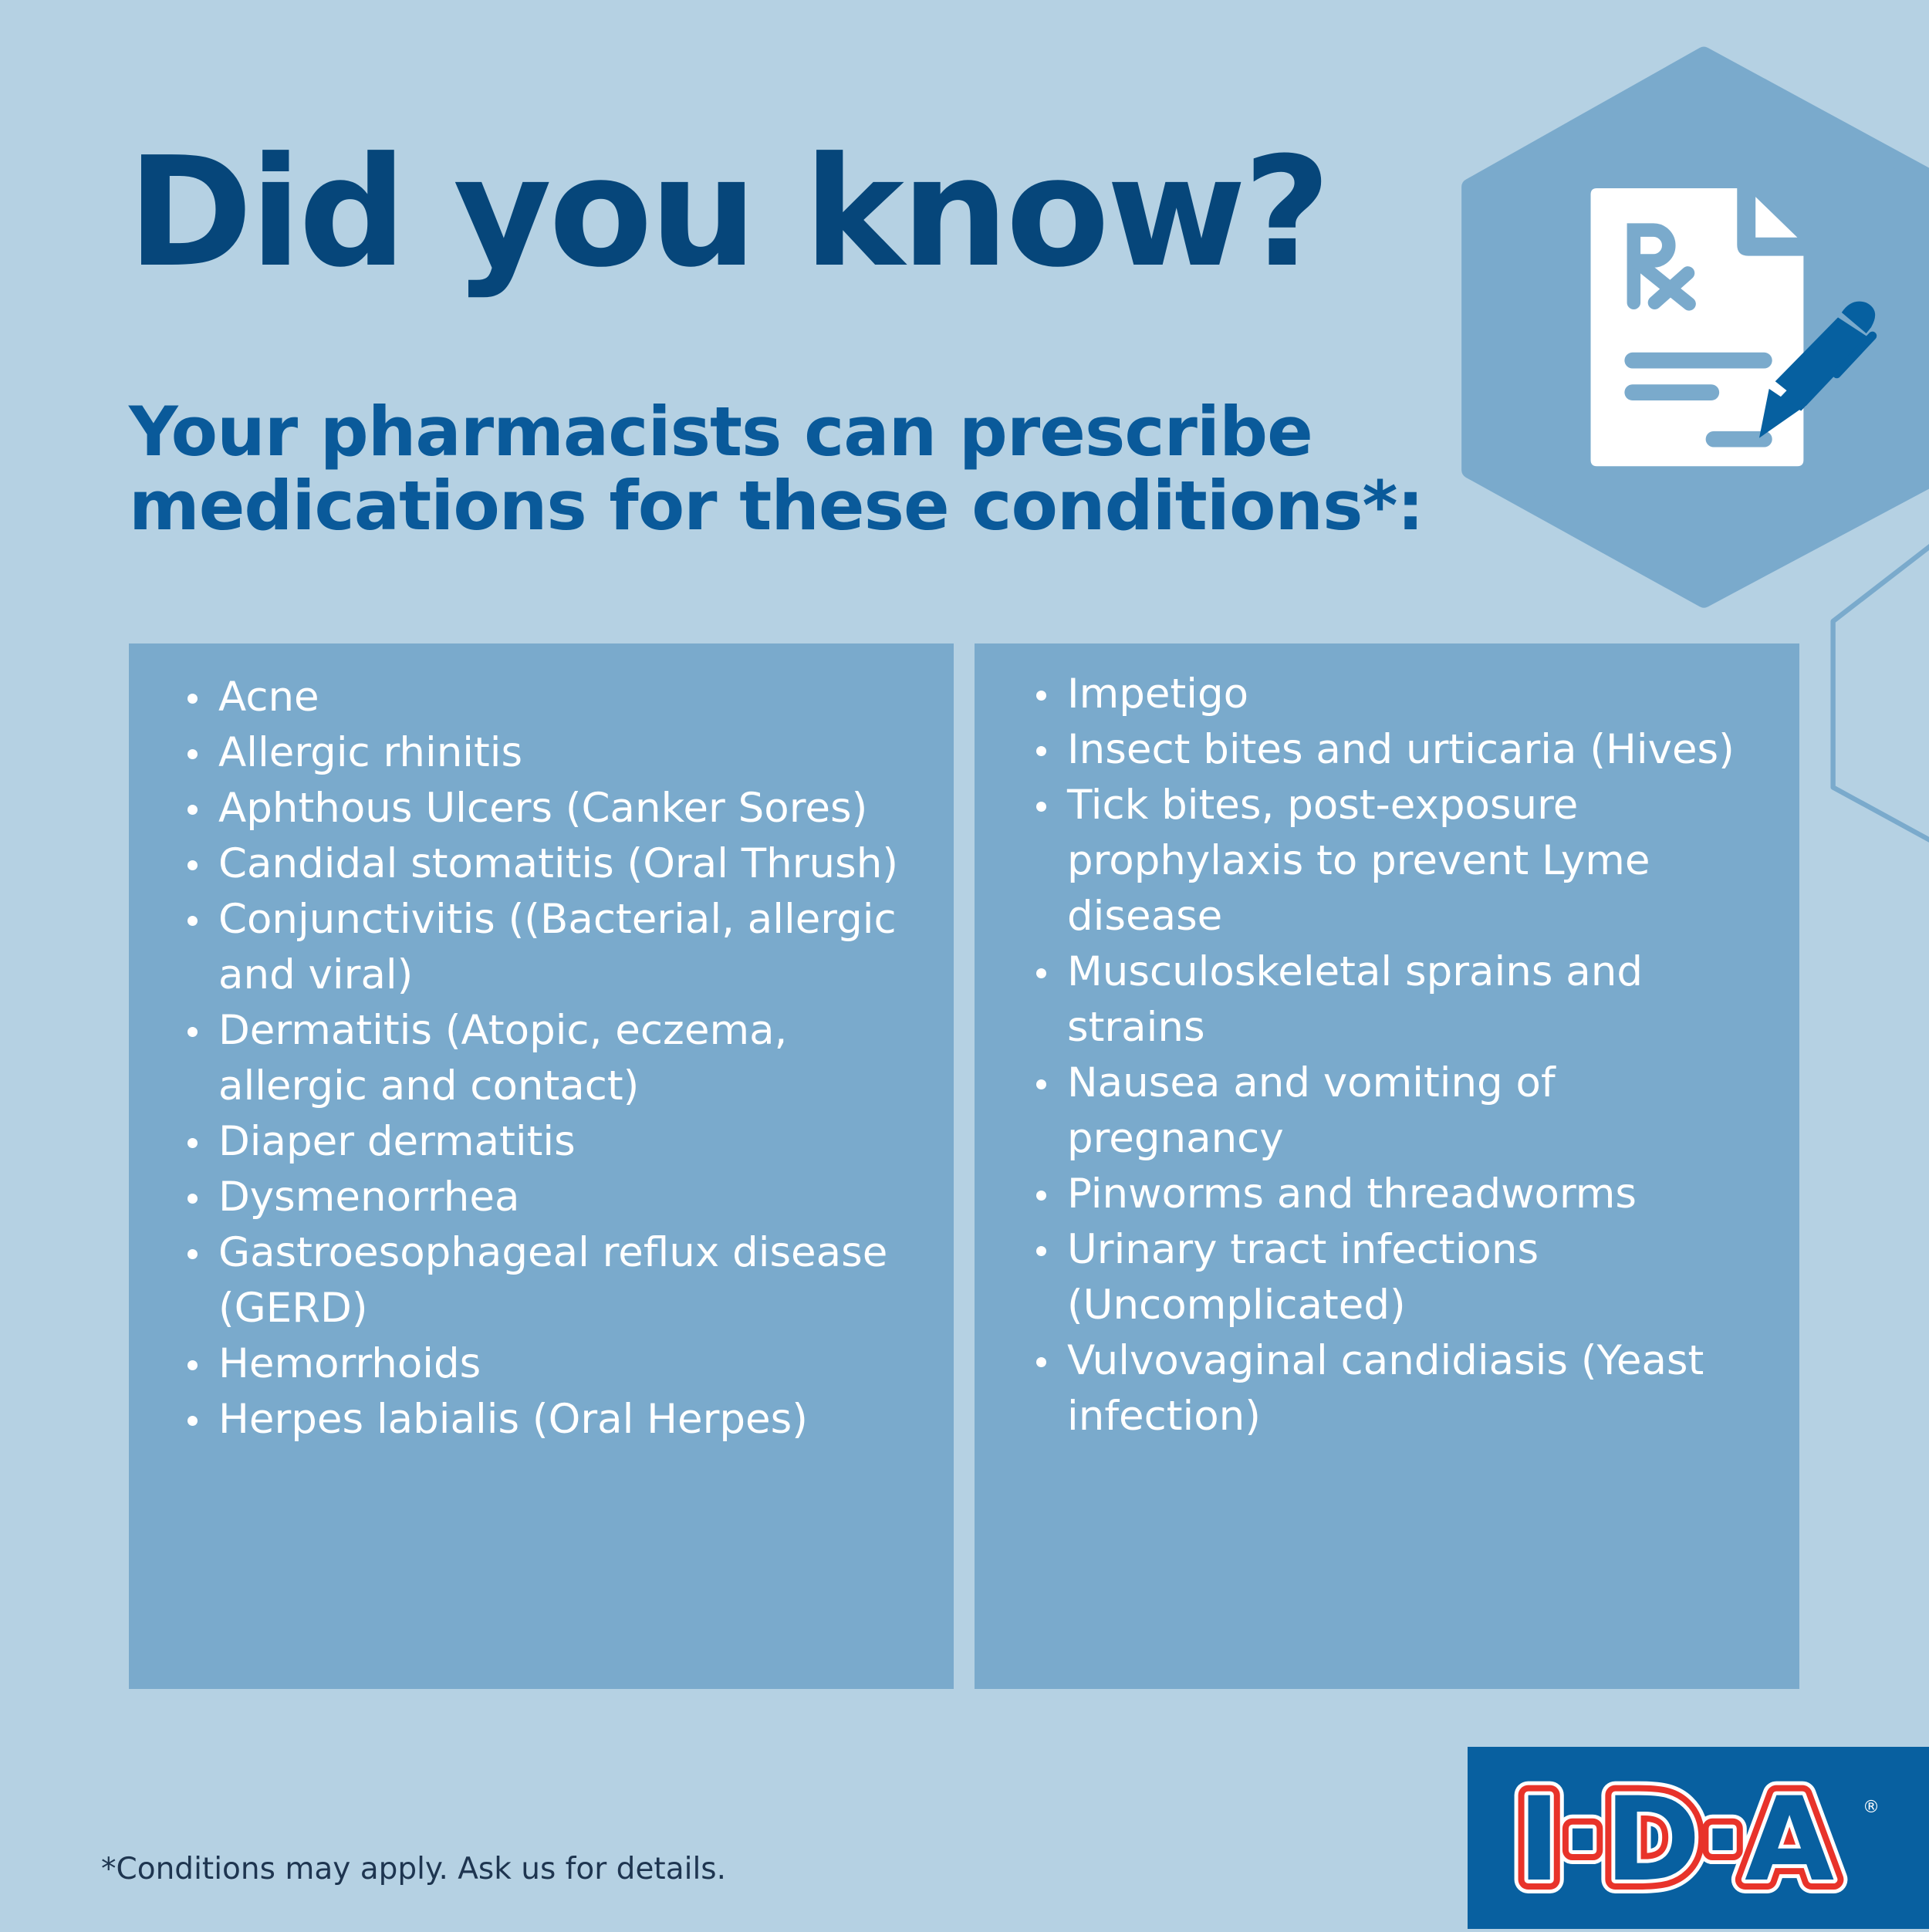 This screenshot has width=1929, height=1932. Describe the element at coordinates (562, 697) in the screenshot. I see `condition-item: Acne` at that location.